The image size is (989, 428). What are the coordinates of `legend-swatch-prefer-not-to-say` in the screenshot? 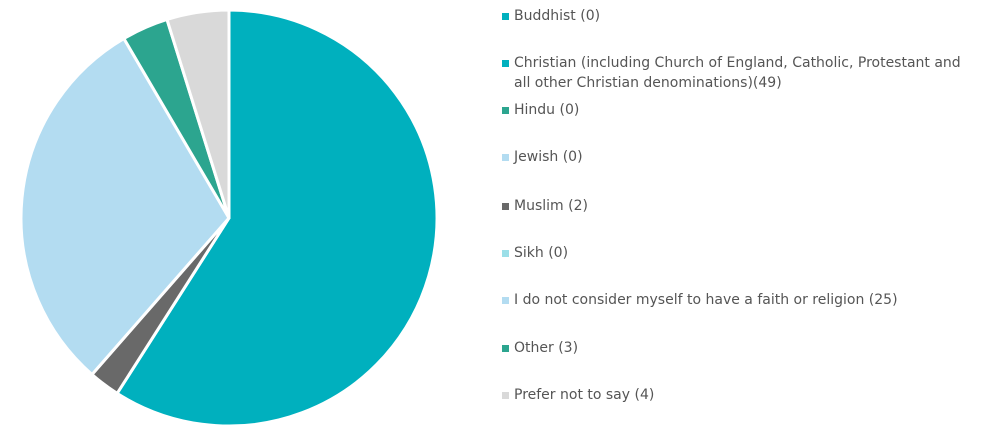 It's located at (505, 395).